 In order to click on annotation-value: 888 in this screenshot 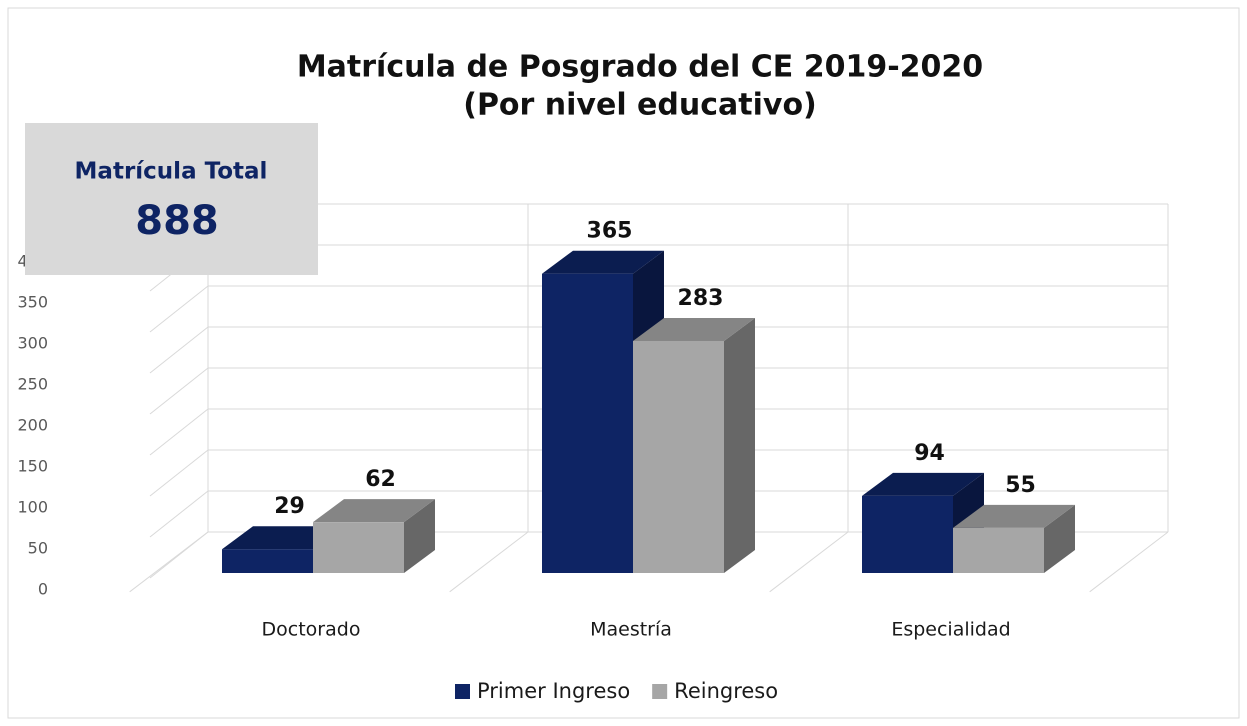, I will do `click(177, 221)`.